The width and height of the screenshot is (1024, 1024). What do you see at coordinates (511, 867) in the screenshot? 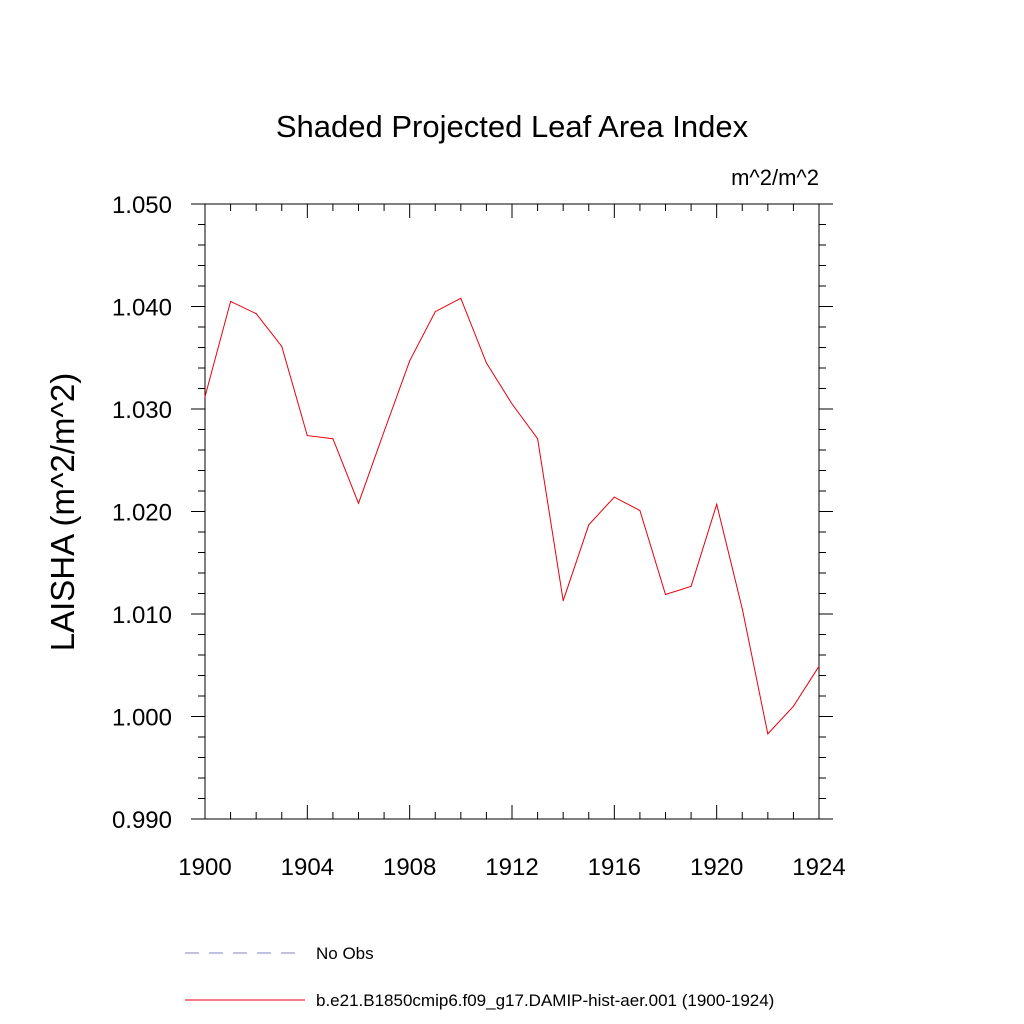
I see `x-tick-label: 1912` at bounding box center [511, 867].